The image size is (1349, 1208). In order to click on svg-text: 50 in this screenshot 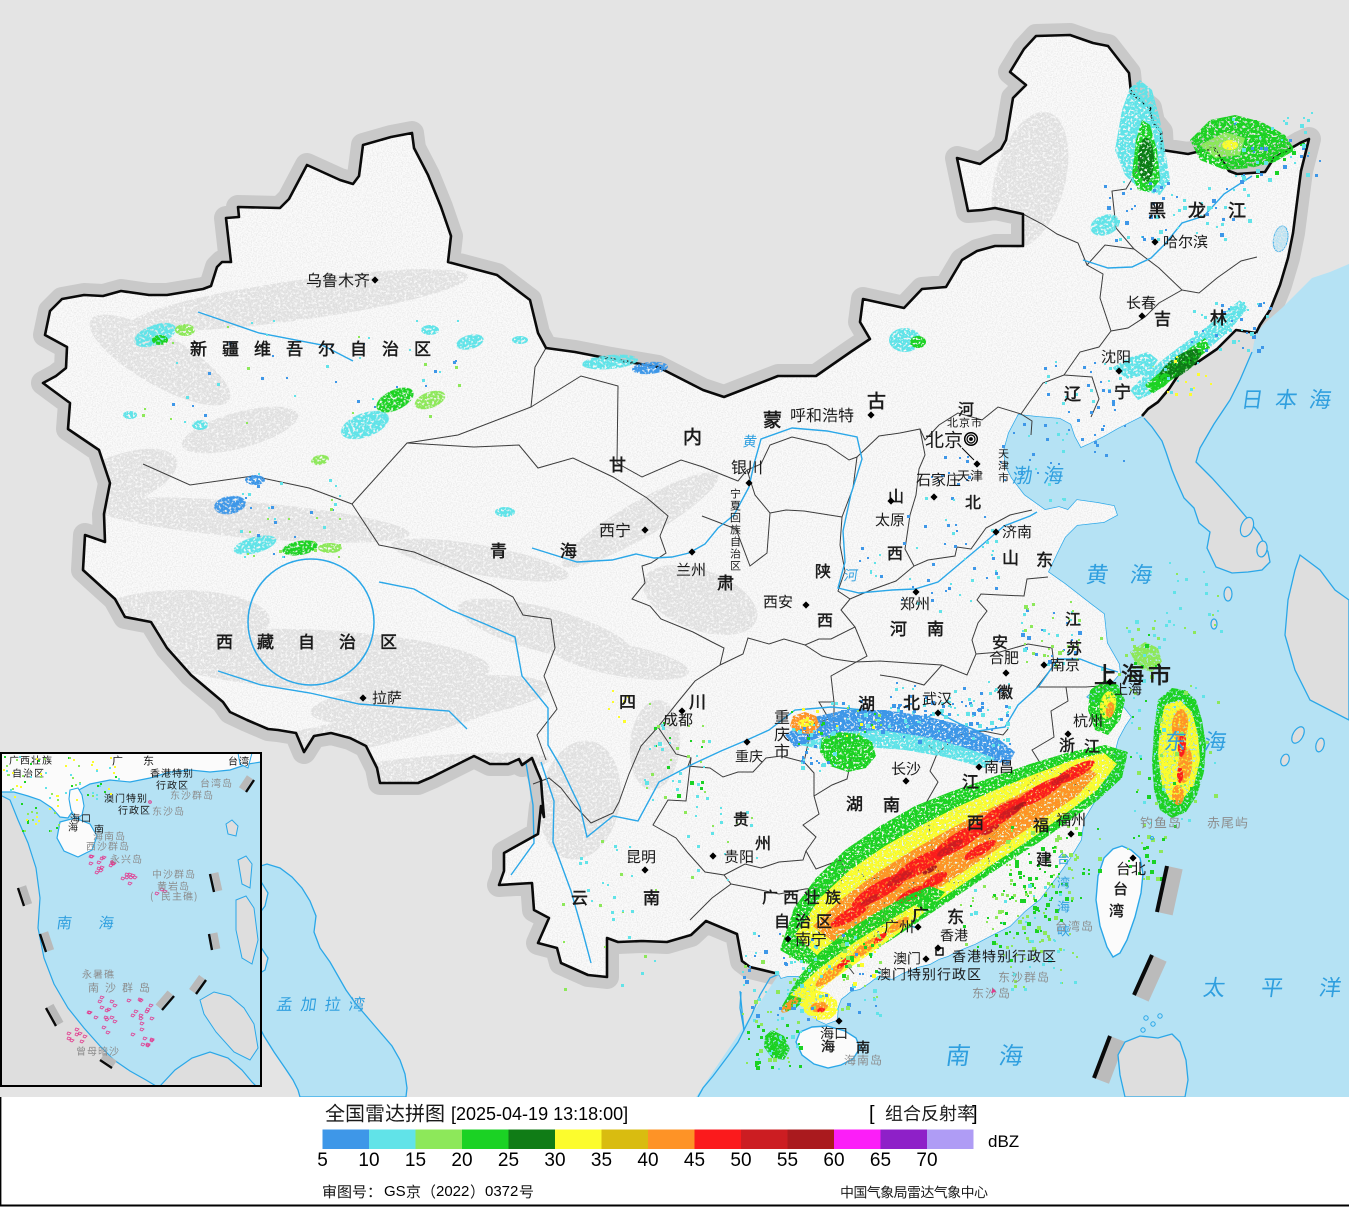, I will do `click(740, 1160)`.